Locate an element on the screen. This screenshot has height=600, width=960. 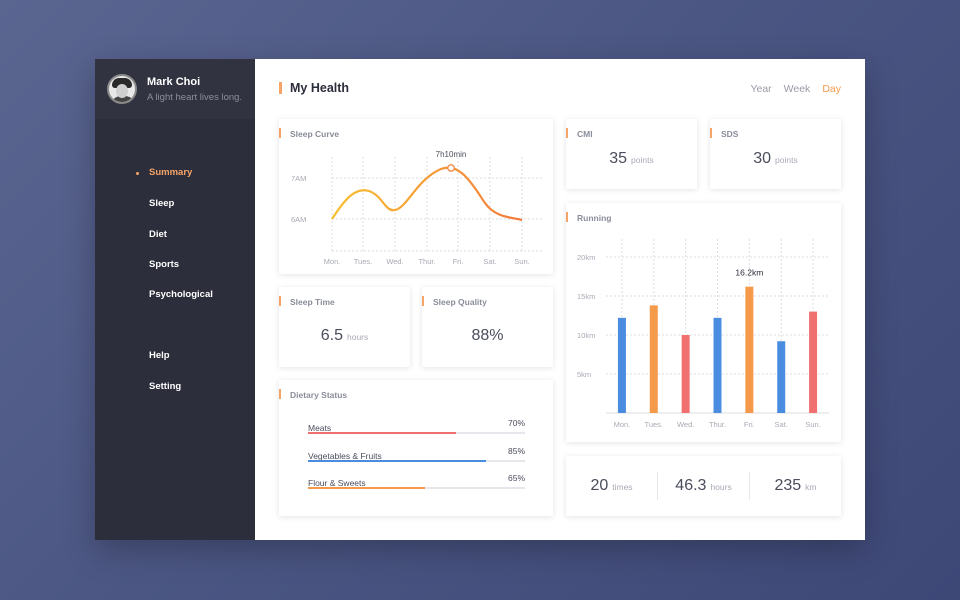
running-x-label: Thur. is located at coordinates (717, 424).